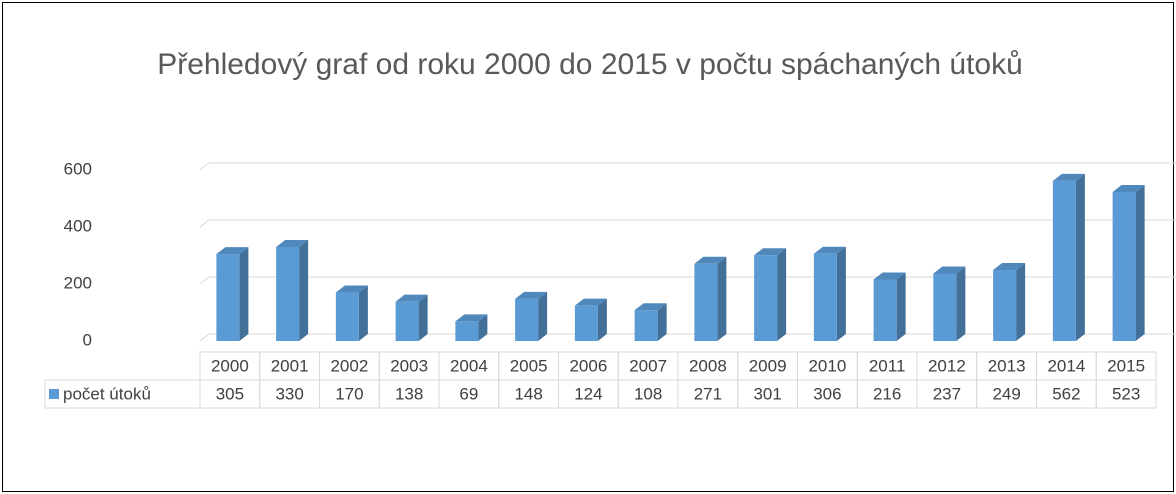  What do you see at coordinates (409, 393) in the screenshot?
I see `table-value: 138` at bounding box center [409, 393].